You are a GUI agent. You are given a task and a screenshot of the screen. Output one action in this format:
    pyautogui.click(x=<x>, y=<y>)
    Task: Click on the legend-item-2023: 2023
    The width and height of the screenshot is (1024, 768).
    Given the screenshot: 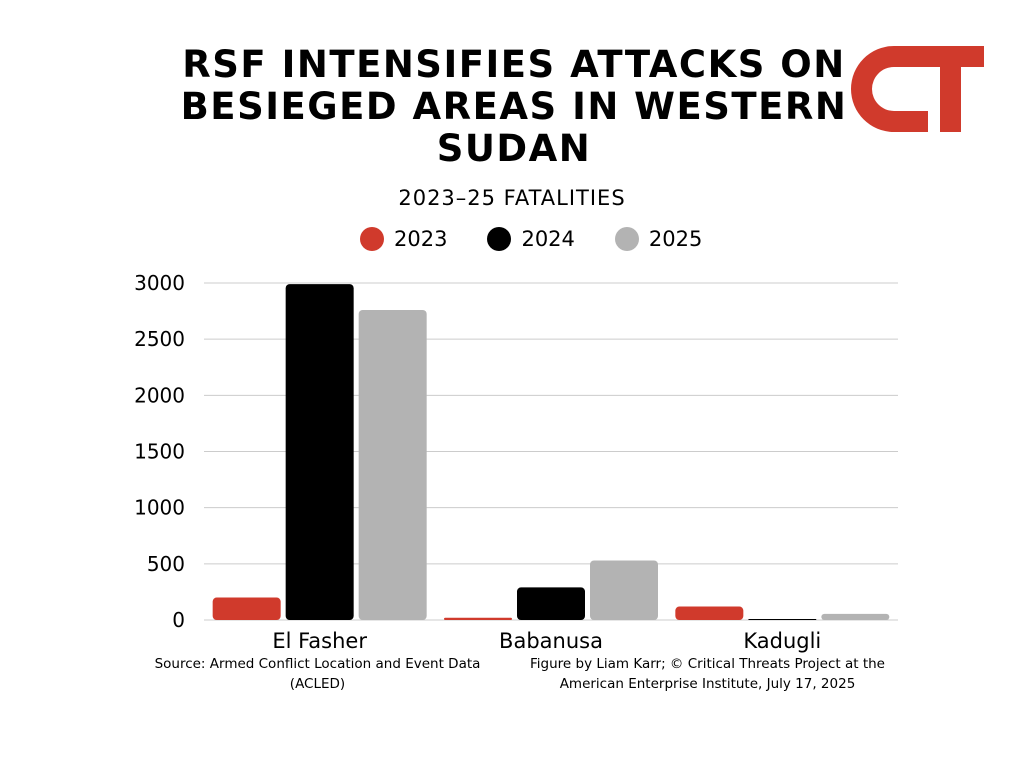 What is the action you would take?
    pyautogui.click(x=403, y=239)
    